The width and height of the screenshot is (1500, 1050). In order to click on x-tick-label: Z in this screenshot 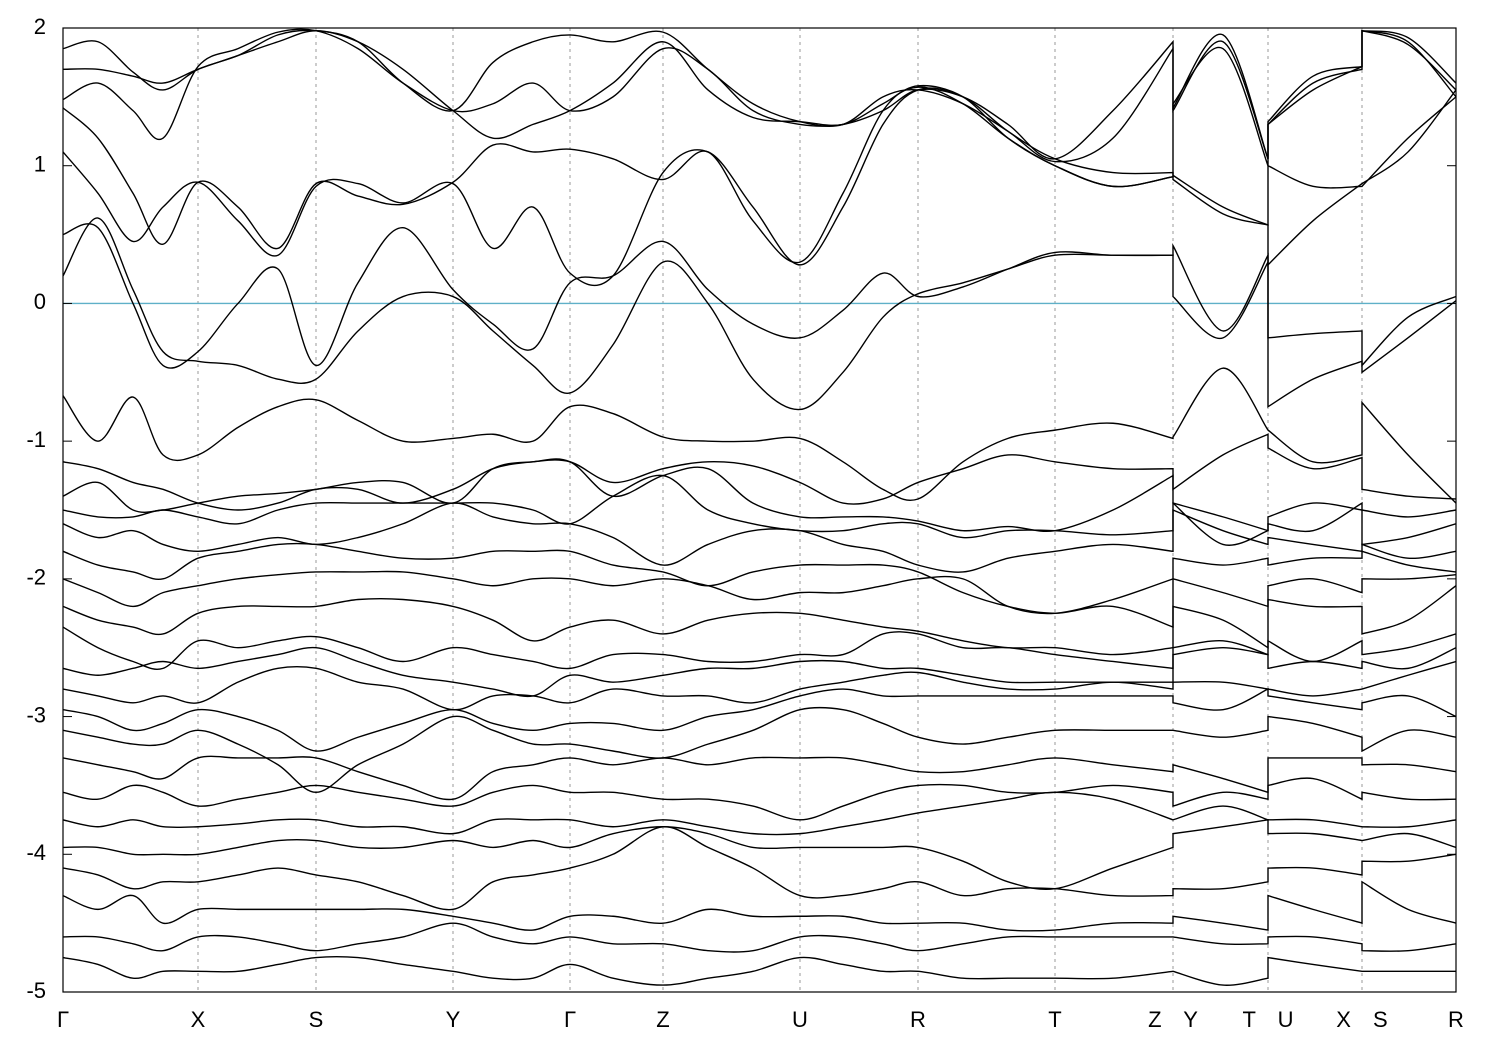, I will do `click(662, 1019)`.